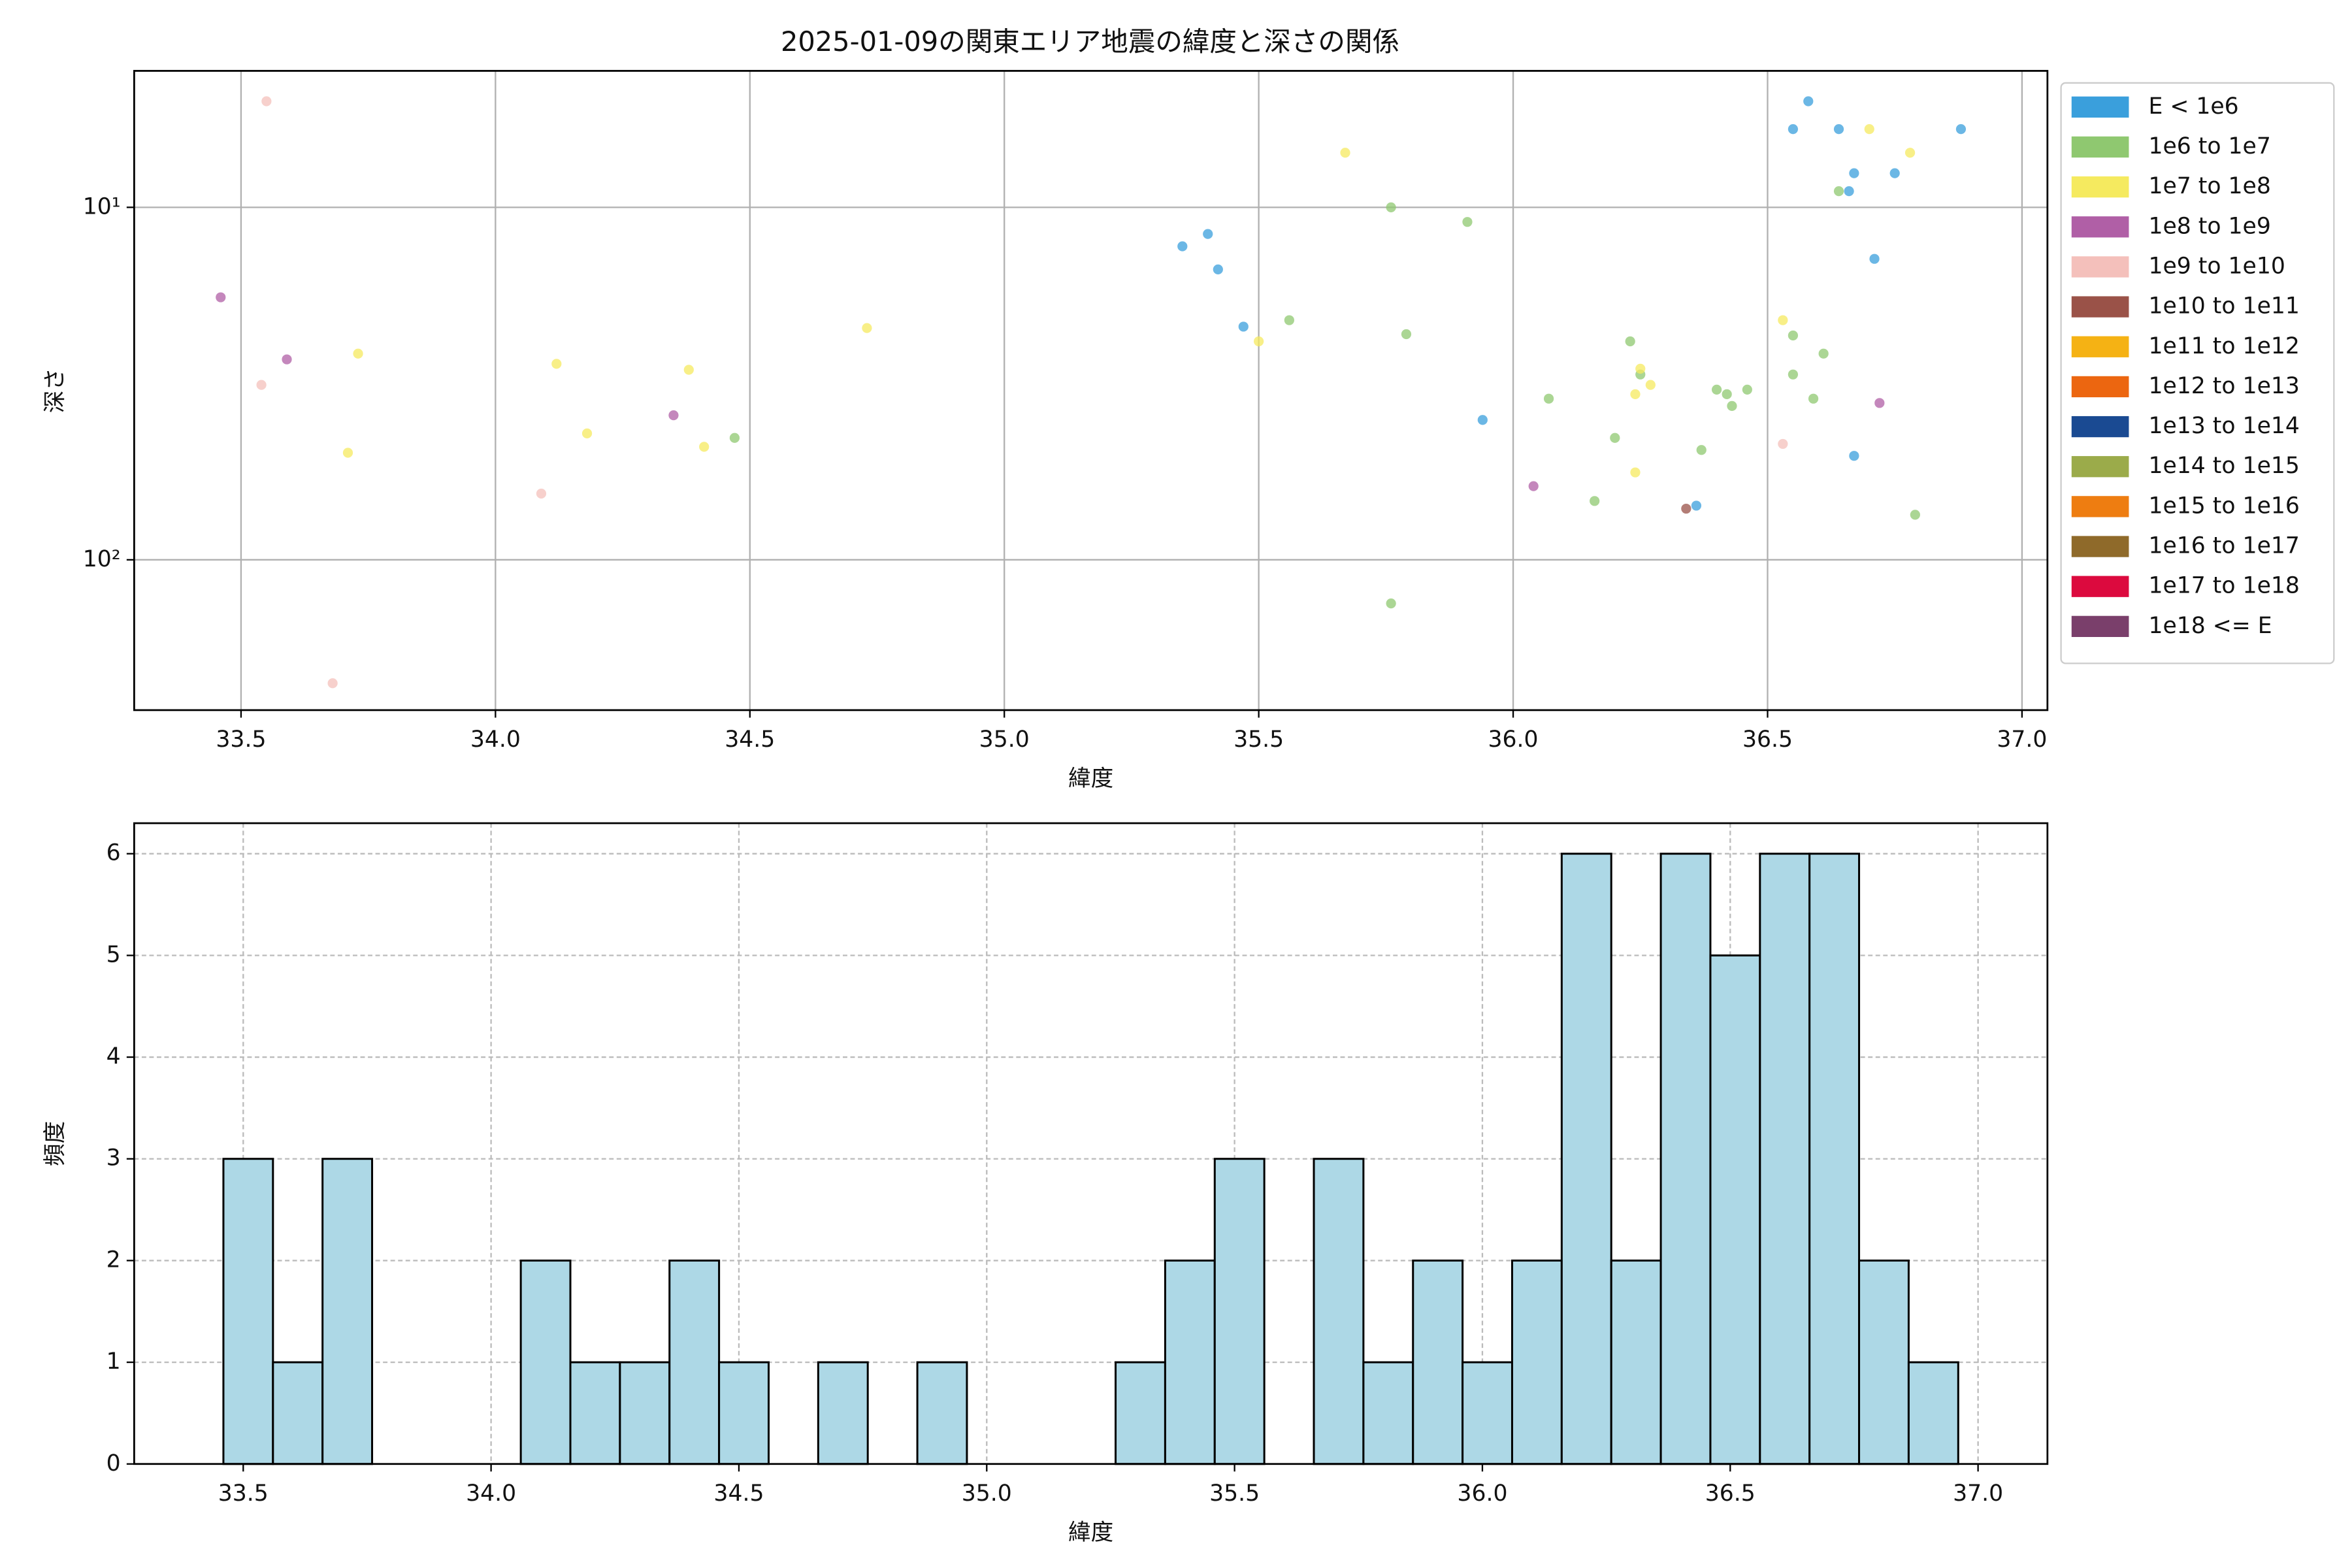 The width and height of the screenshot is (2352, 1568). I want to click on y-tick-label: 10², so click(102, 559).